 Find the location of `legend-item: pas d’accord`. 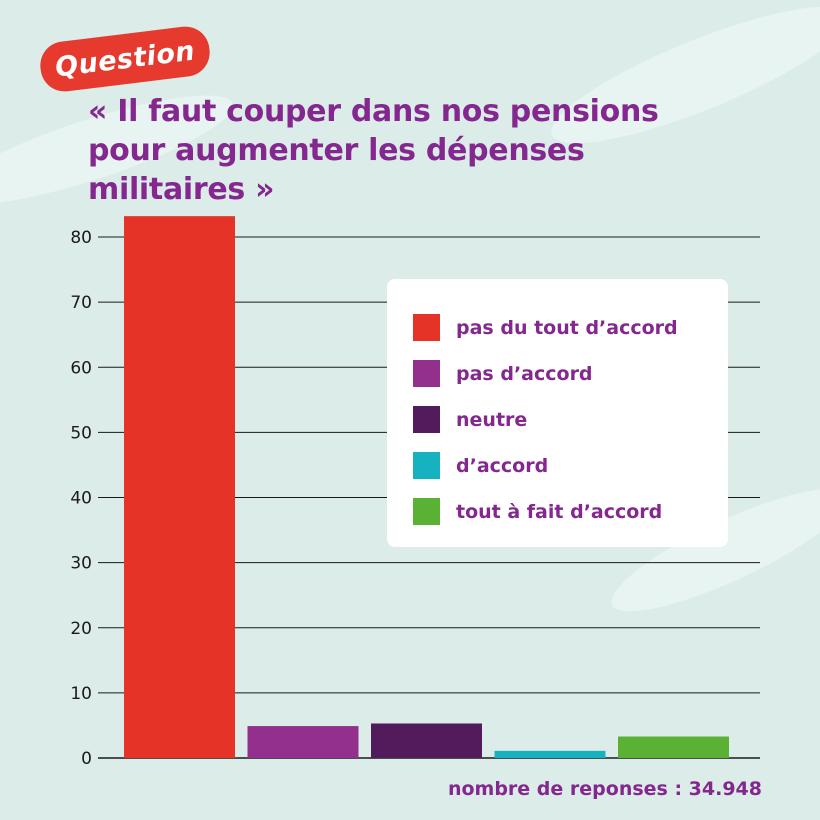

legend-item: pas d’accord is located at coordinates (503, 373).